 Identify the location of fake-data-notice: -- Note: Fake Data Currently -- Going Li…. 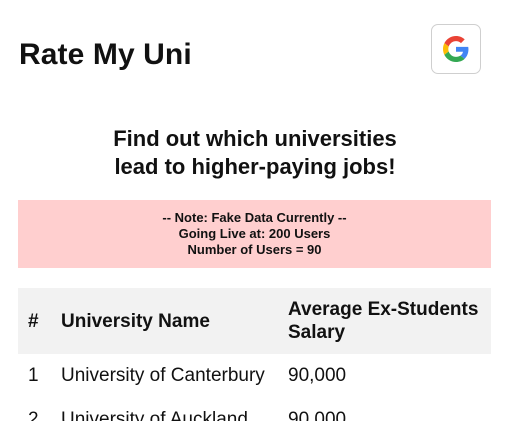
(254, 234).